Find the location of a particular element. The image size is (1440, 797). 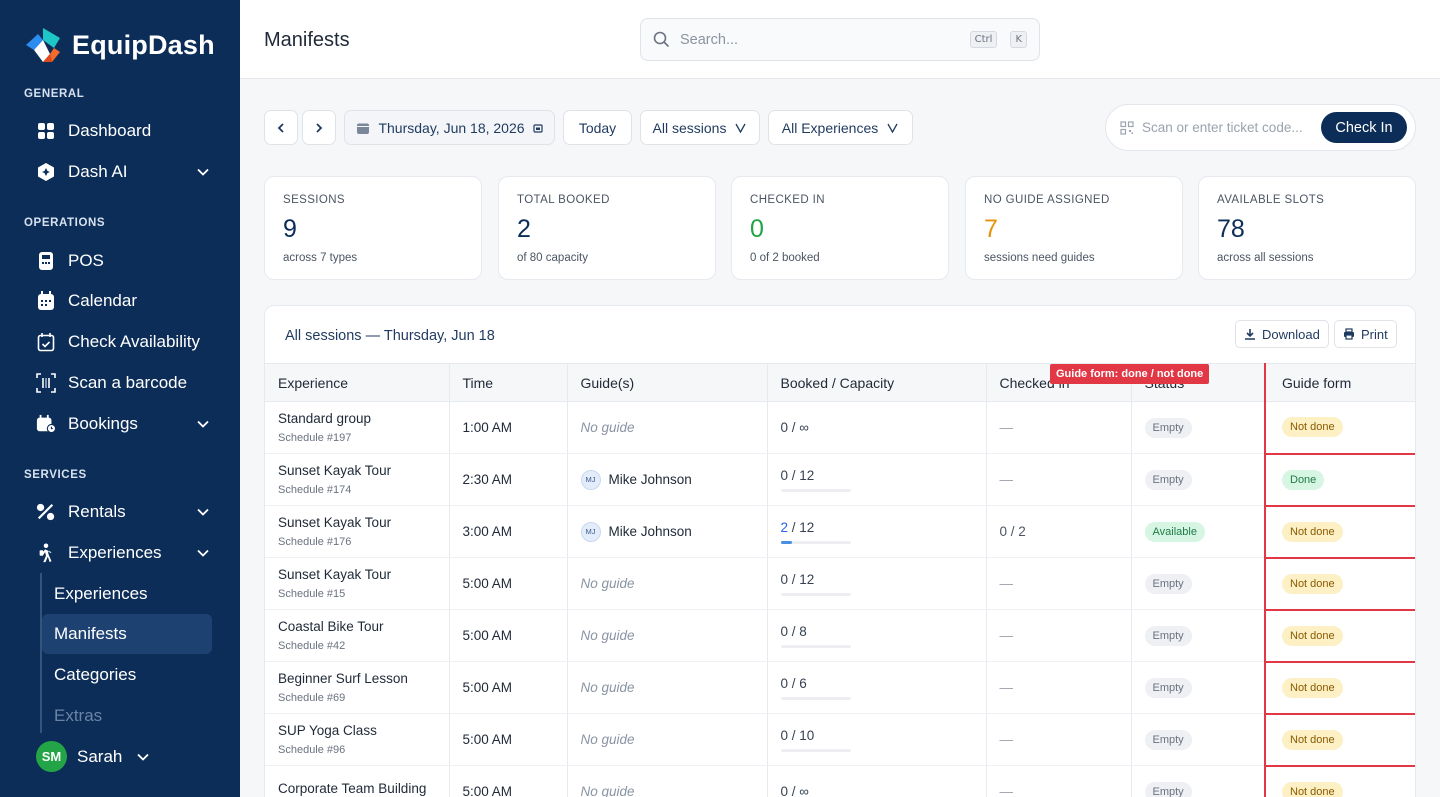

today-button: Today is located at coordinates (597, 127).